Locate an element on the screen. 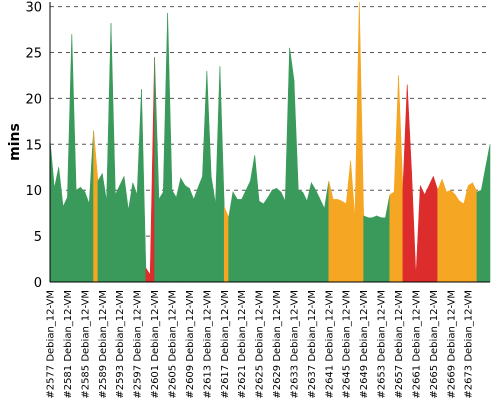 The height and width of the screenshot is (400, 500). x-tick-label: #2649 Debian_12-VM is located at coordinates (364, 344).